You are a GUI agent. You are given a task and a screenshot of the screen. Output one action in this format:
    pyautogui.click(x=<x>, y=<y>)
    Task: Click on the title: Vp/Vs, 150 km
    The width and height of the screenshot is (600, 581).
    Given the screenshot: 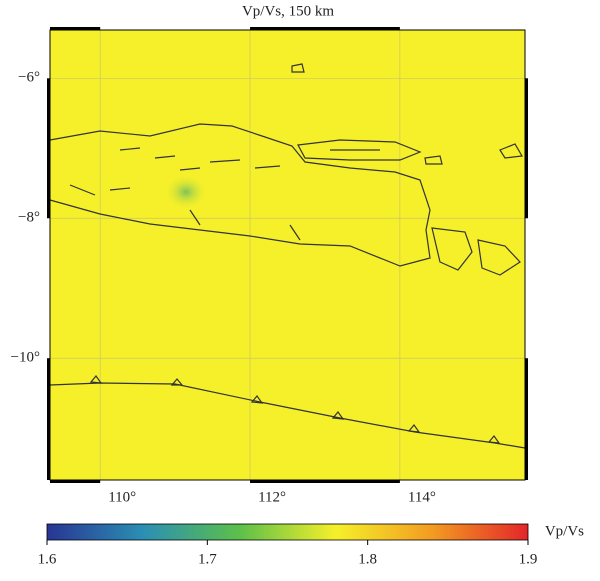 What is the action you would take?
    pyautogui.click(x=288, y=11)
    